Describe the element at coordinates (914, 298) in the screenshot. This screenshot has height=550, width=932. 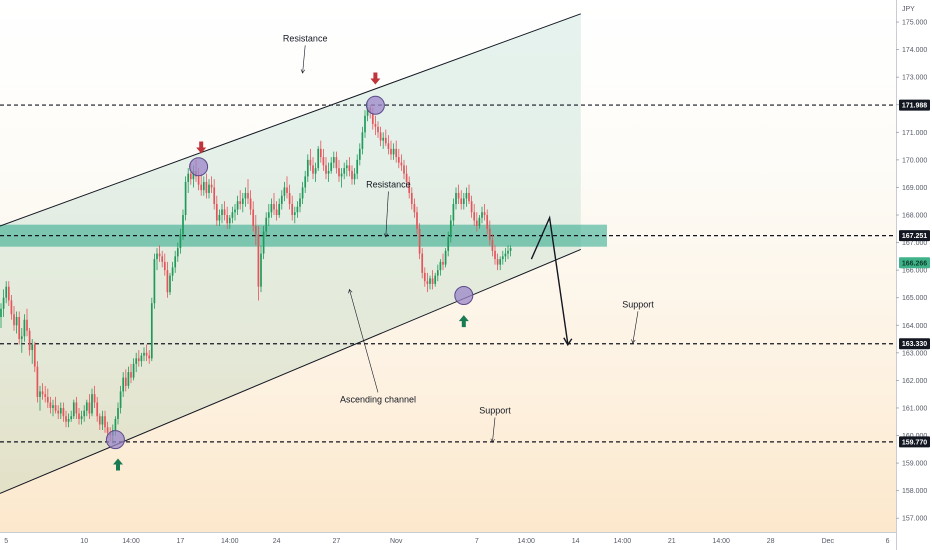
I see `price-tick-label: 165.000` at that location.